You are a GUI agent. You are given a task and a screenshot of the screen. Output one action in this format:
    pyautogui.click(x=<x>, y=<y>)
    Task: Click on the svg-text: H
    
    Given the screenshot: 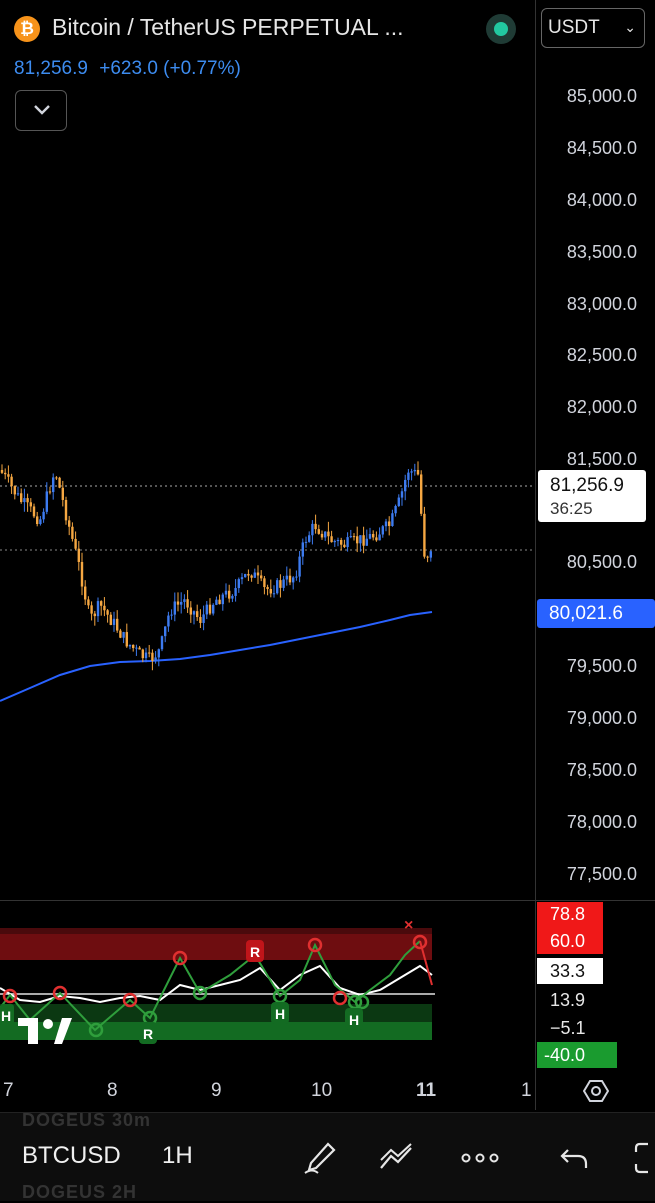 What is the action you would take?
    pyautogui.click(x=354, y=1020)
    